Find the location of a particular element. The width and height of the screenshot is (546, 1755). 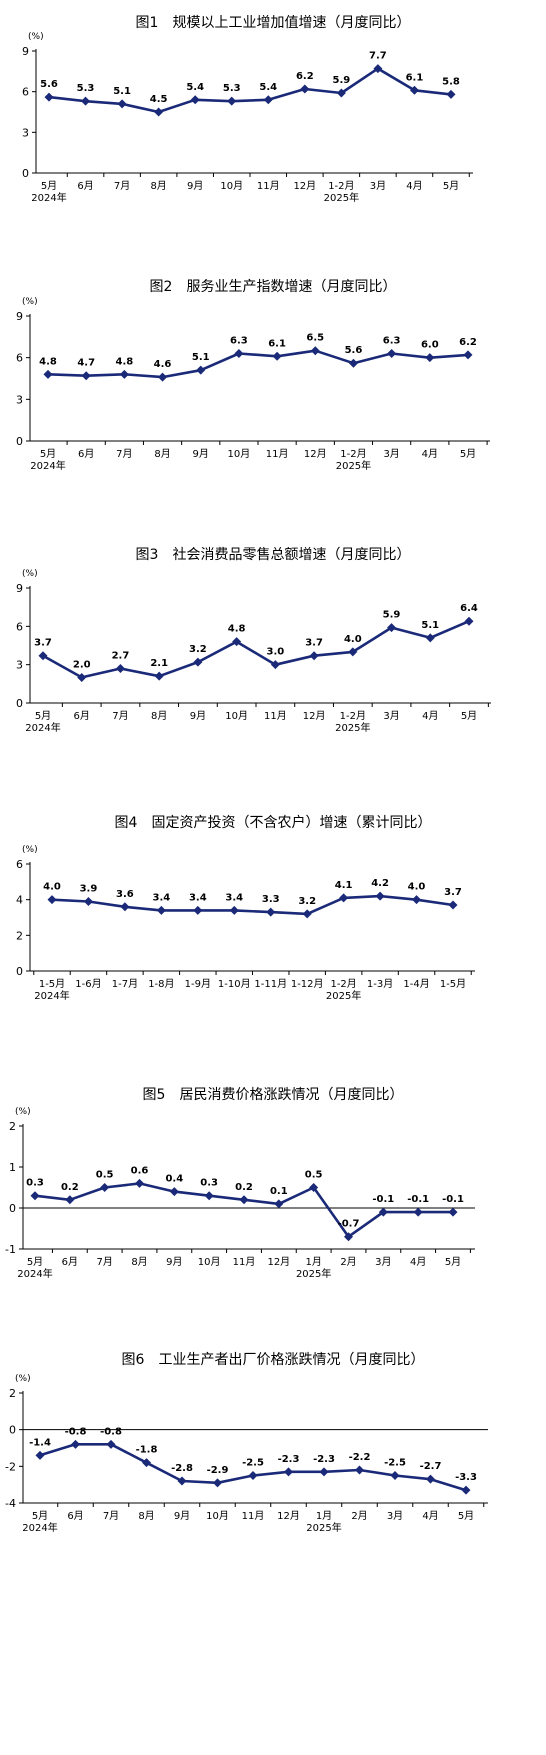

x-tick-label: 1-6月 is located at coordinates (88, 984).